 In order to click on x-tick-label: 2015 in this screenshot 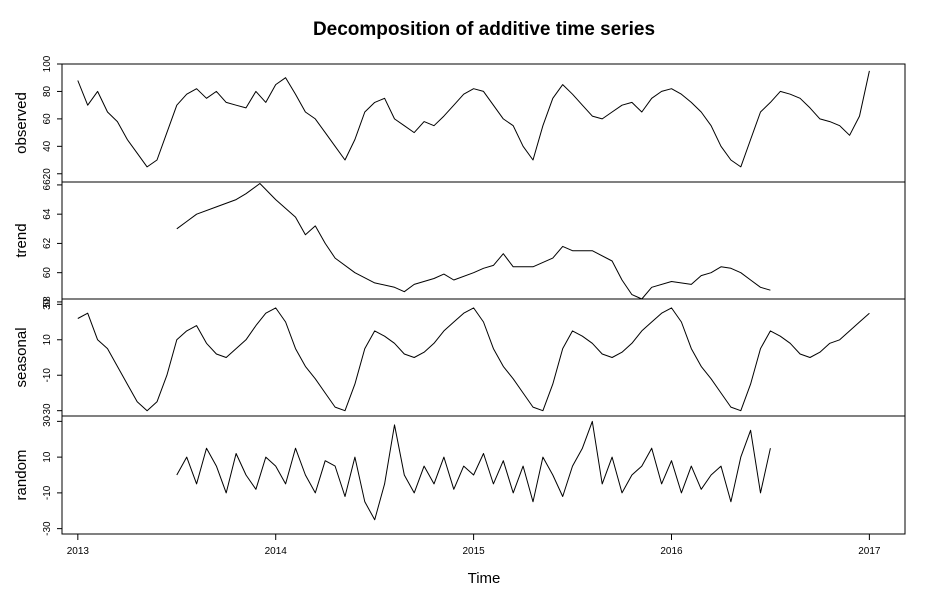, I will do `click(473, 551)`.